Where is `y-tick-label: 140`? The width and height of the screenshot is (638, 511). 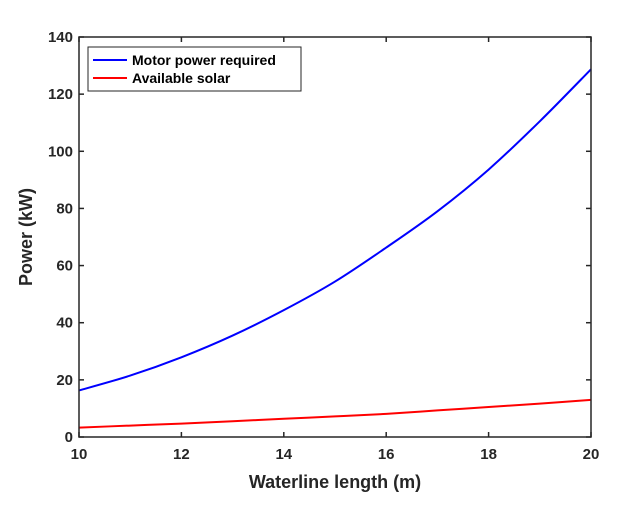
y-tick-label: 140 is located at coordinates (60, 37).